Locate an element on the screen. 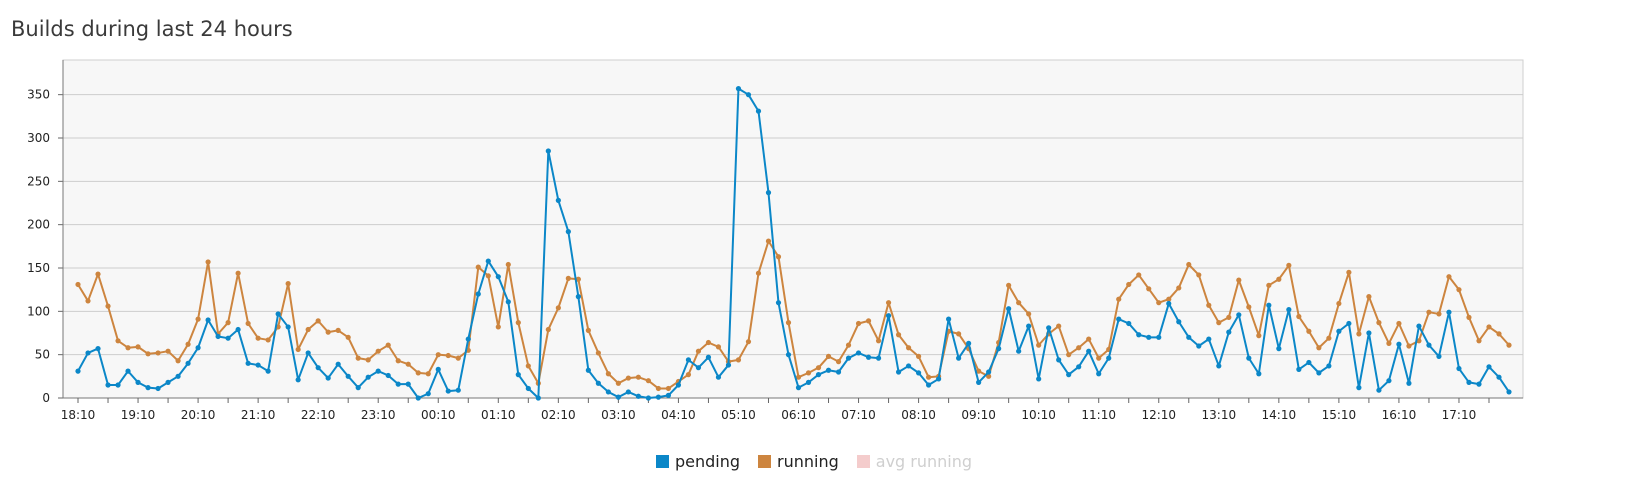  legend-item-avg-running: avg running is located at coordinates (914, 461).